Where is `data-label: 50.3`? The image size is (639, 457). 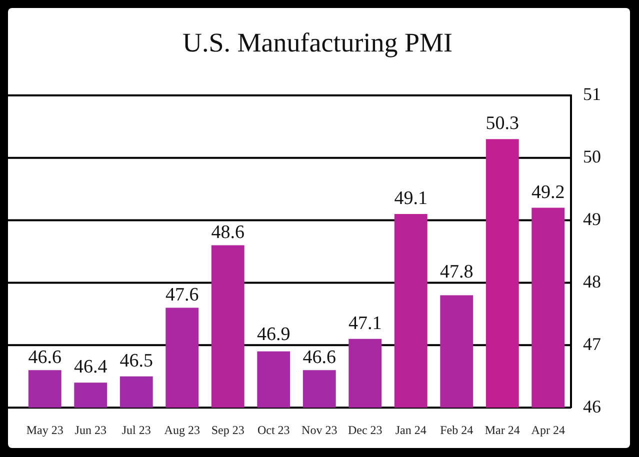
data-label: 50.3 is located at coordinates (502, 123).